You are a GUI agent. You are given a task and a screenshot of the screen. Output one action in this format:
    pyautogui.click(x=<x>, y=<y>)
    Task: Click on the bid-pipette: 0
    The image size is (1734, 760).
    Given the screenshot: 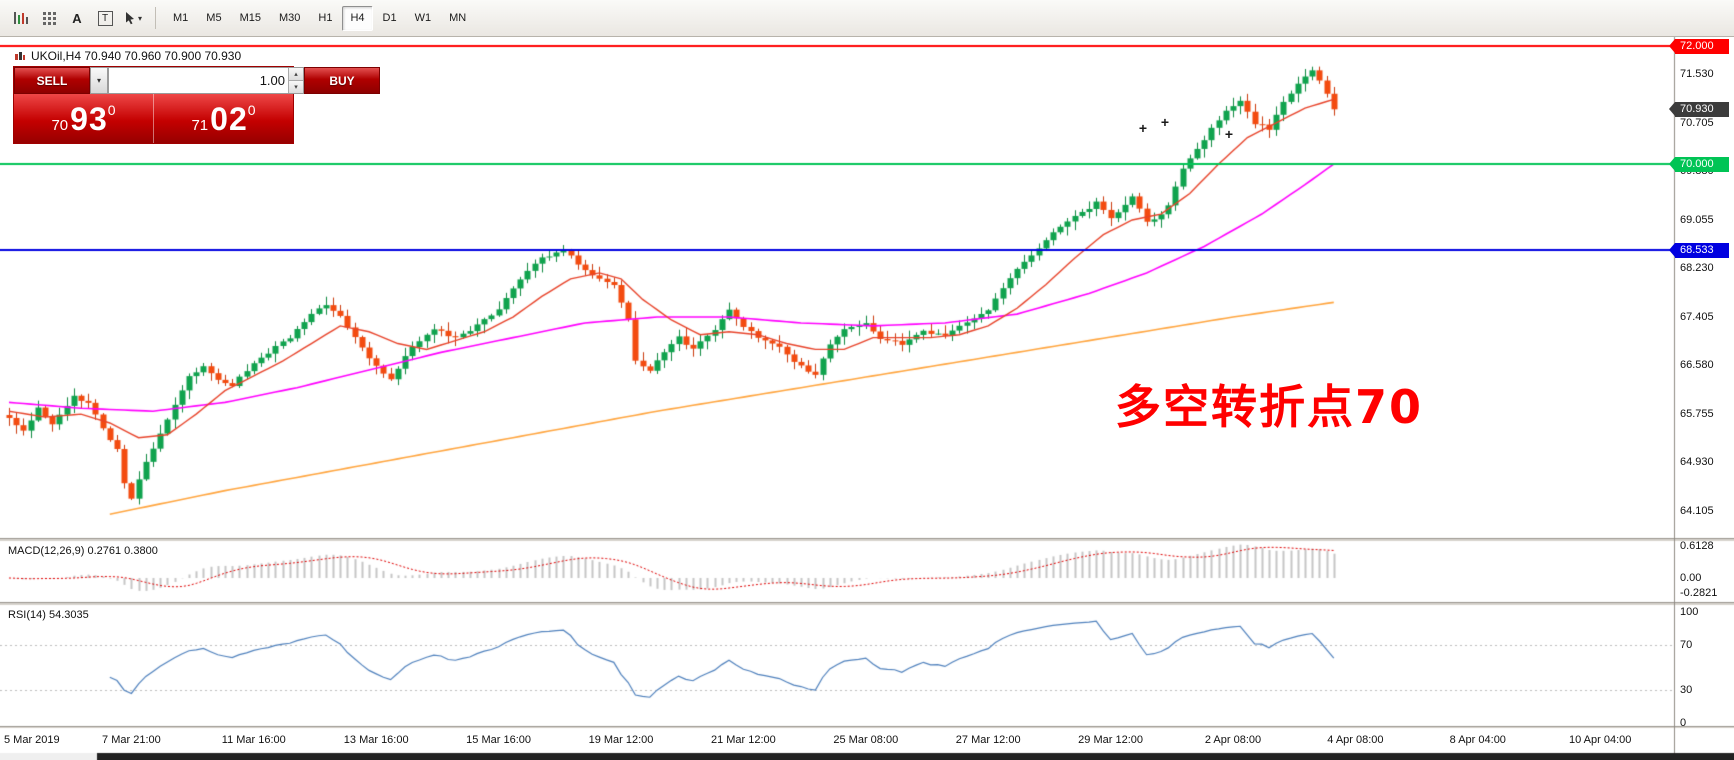 What is the action you would take?
    pyautogui.click(x=111, y=110)
    